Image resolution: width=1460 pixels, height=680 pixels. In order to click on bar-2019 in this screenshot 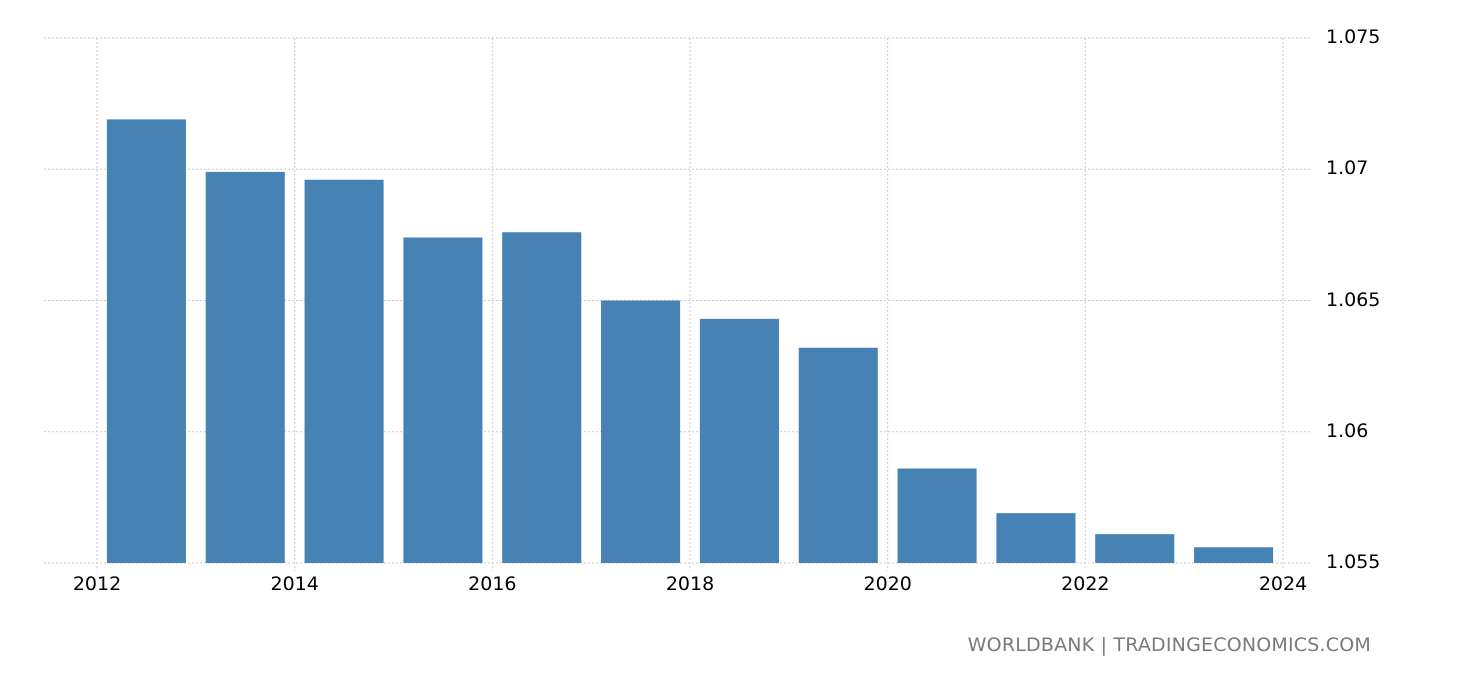, I will do `click(838, 455)`.